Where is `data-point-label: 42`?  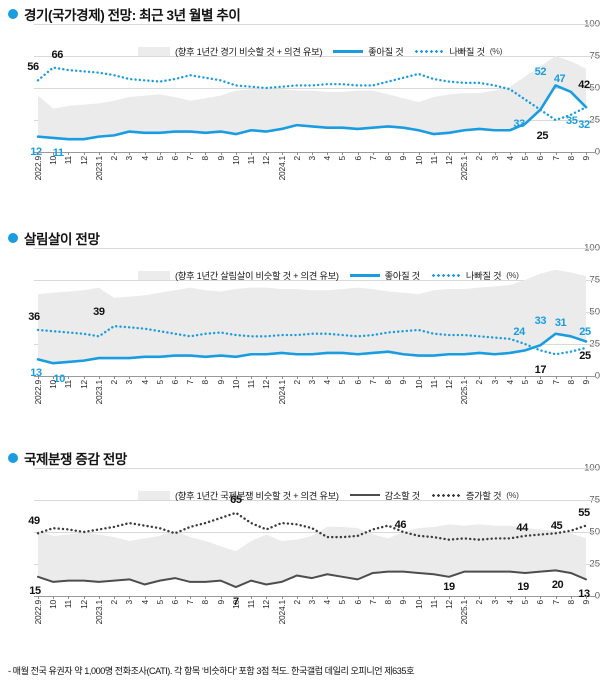
data-point-label: 42 is located at coordinates (584, 85).